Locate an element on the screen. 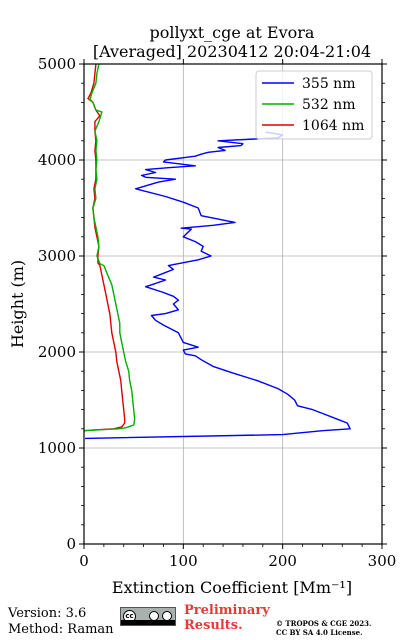 The image size is (400, 640). series-line-1064-nm is located at coordinates (105, 248).